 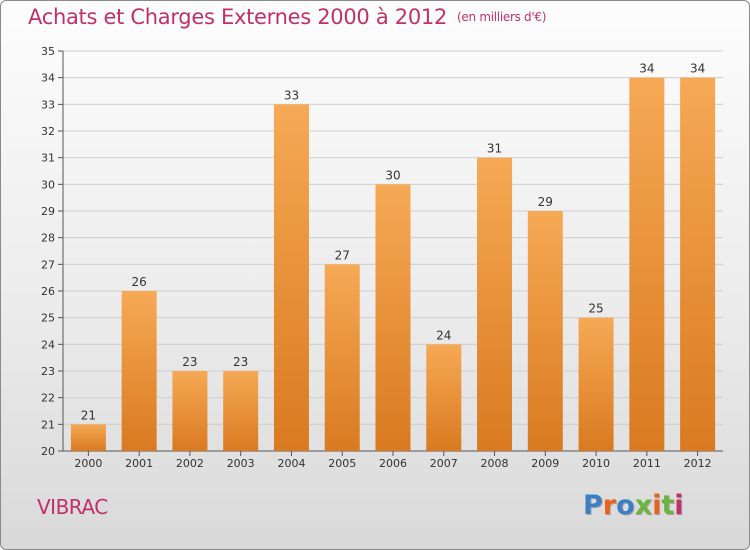 I want to click on chart-unit: (en milliers d'€), so click(x=502, y=17).